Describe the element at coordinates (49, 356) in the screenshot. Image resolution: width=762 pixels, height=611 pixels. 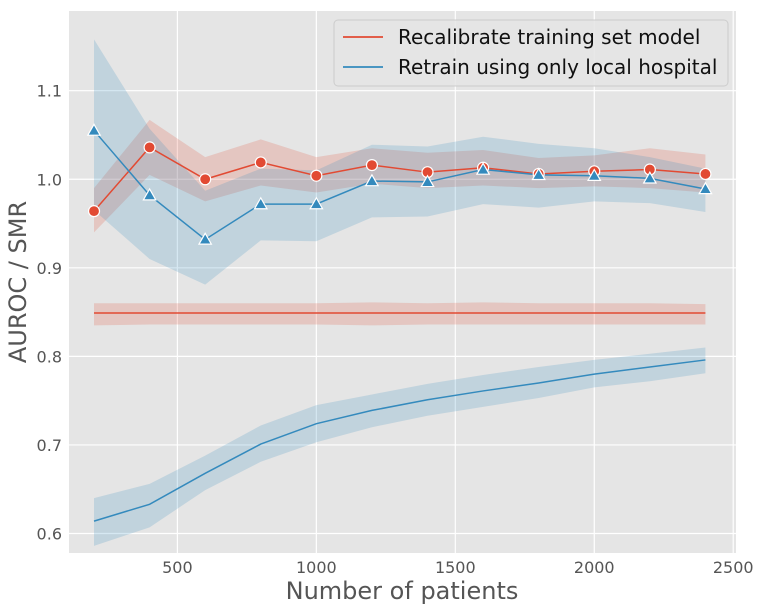
I see `y-tick-label: 0.8` at that location.